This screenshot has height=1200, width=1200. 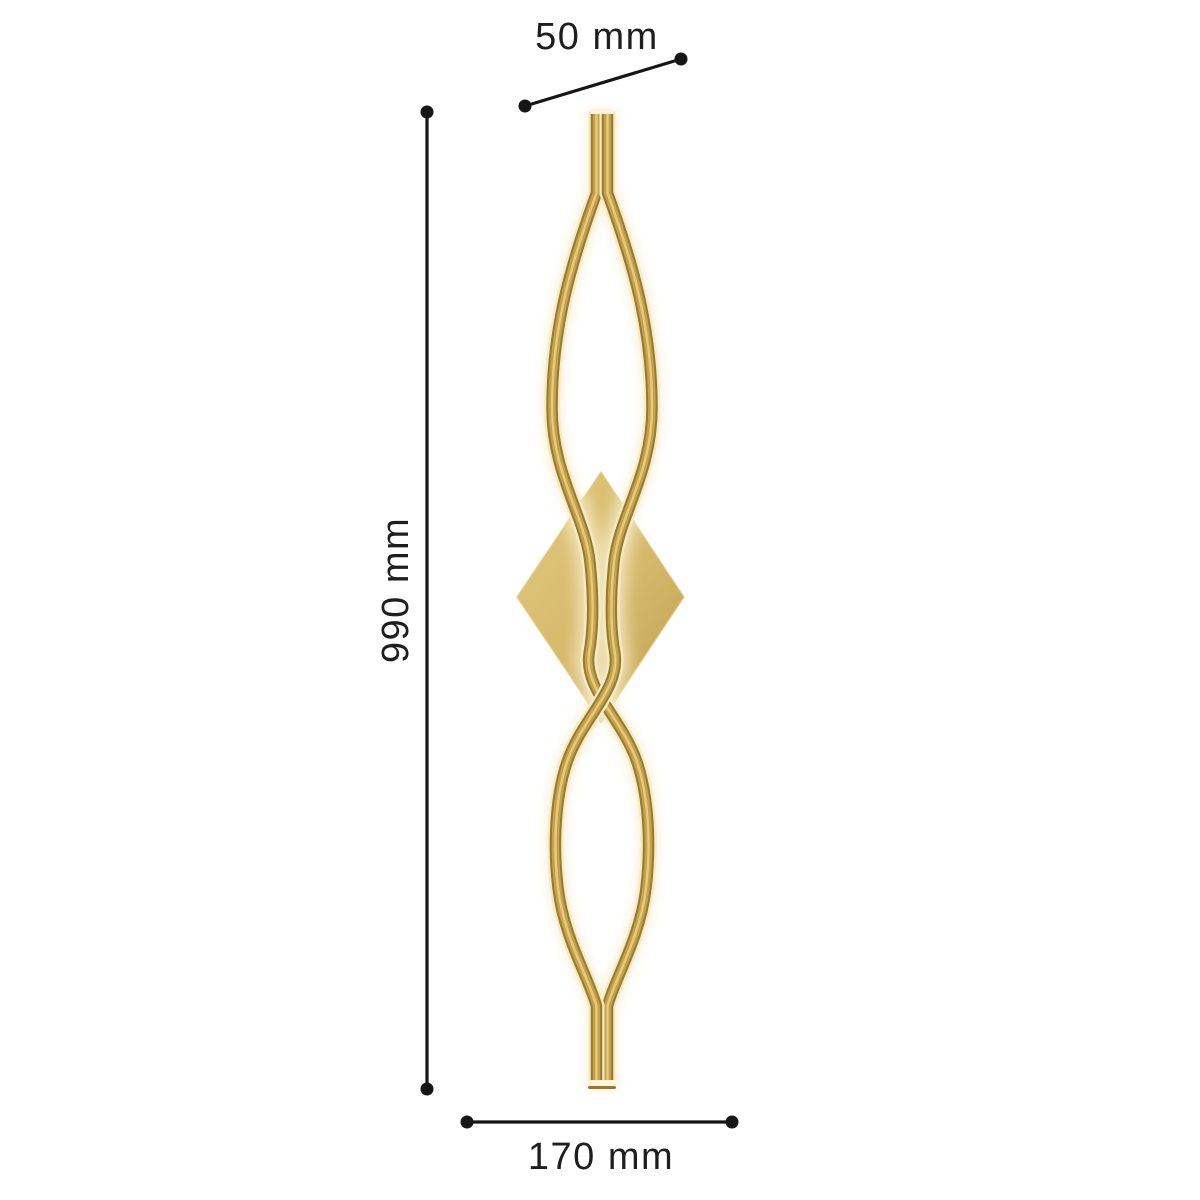 I want to click on right-light-strip, so click(x=604, y=600).